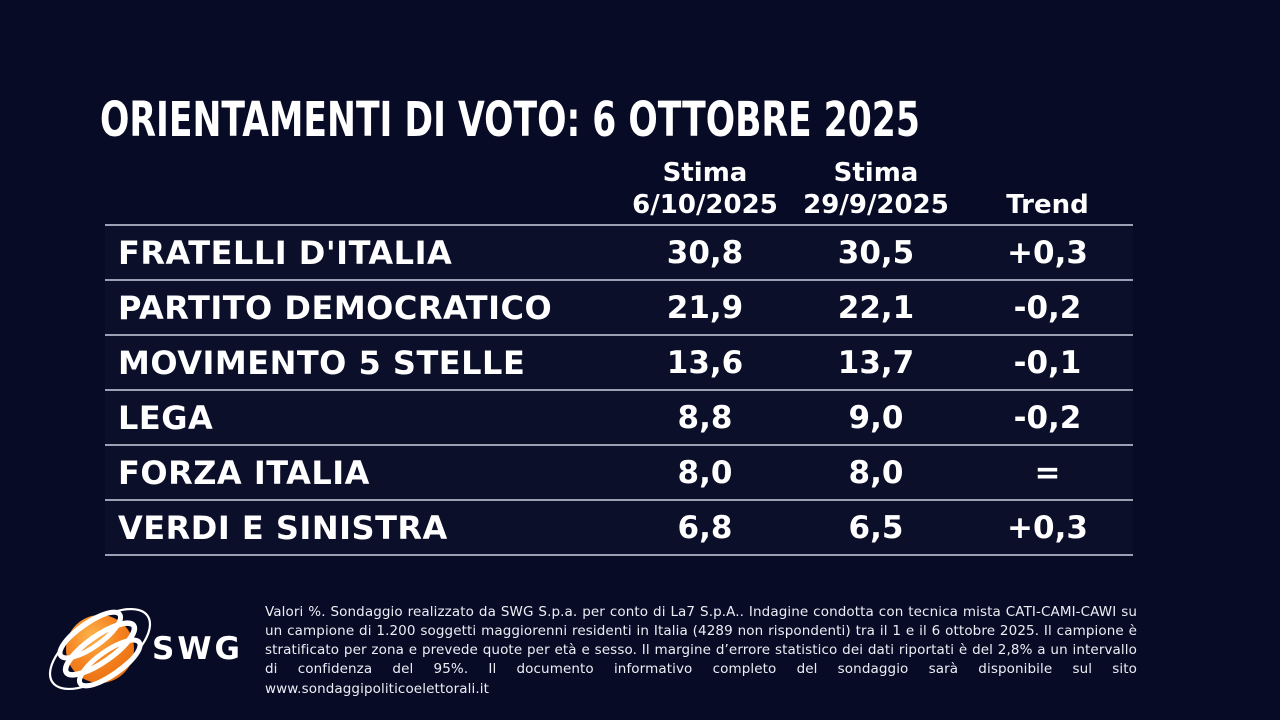 The width and height of the screenshot is (1280, 720). Describe the element at coordinates (362, 224) in the screenshot. I see `header-party-spacer` at that location.